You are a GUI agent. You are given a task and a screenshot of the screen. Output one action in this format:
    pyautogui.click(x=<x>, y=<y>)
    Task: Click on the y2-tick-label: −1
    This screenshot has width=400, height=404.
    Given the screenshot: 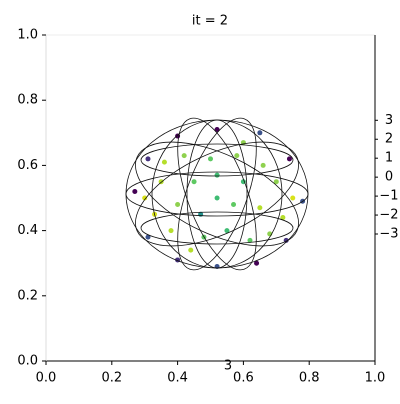 What is the action you would take?
    pyautogui.click(x=388, y=196)
    